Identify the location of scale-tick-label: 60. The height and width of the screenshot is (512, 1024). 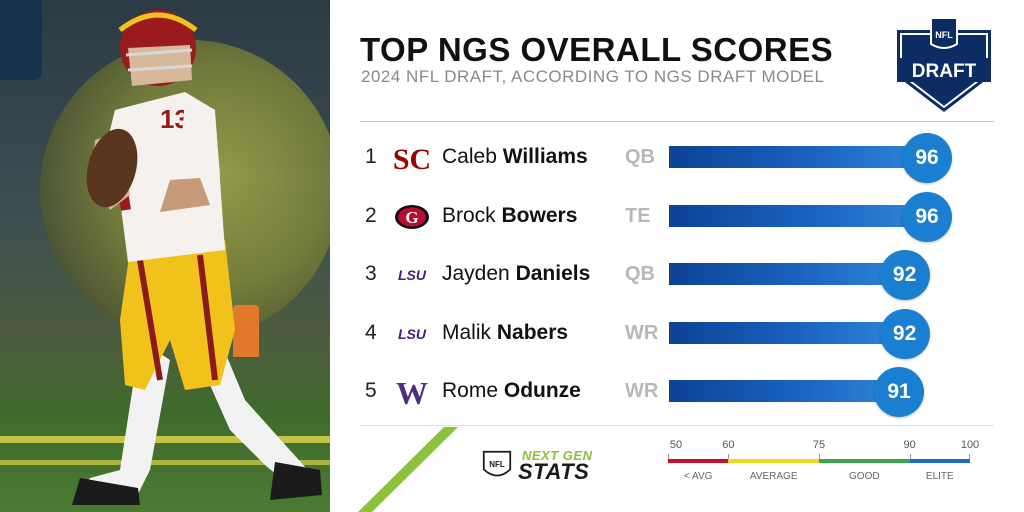
(728, 445).